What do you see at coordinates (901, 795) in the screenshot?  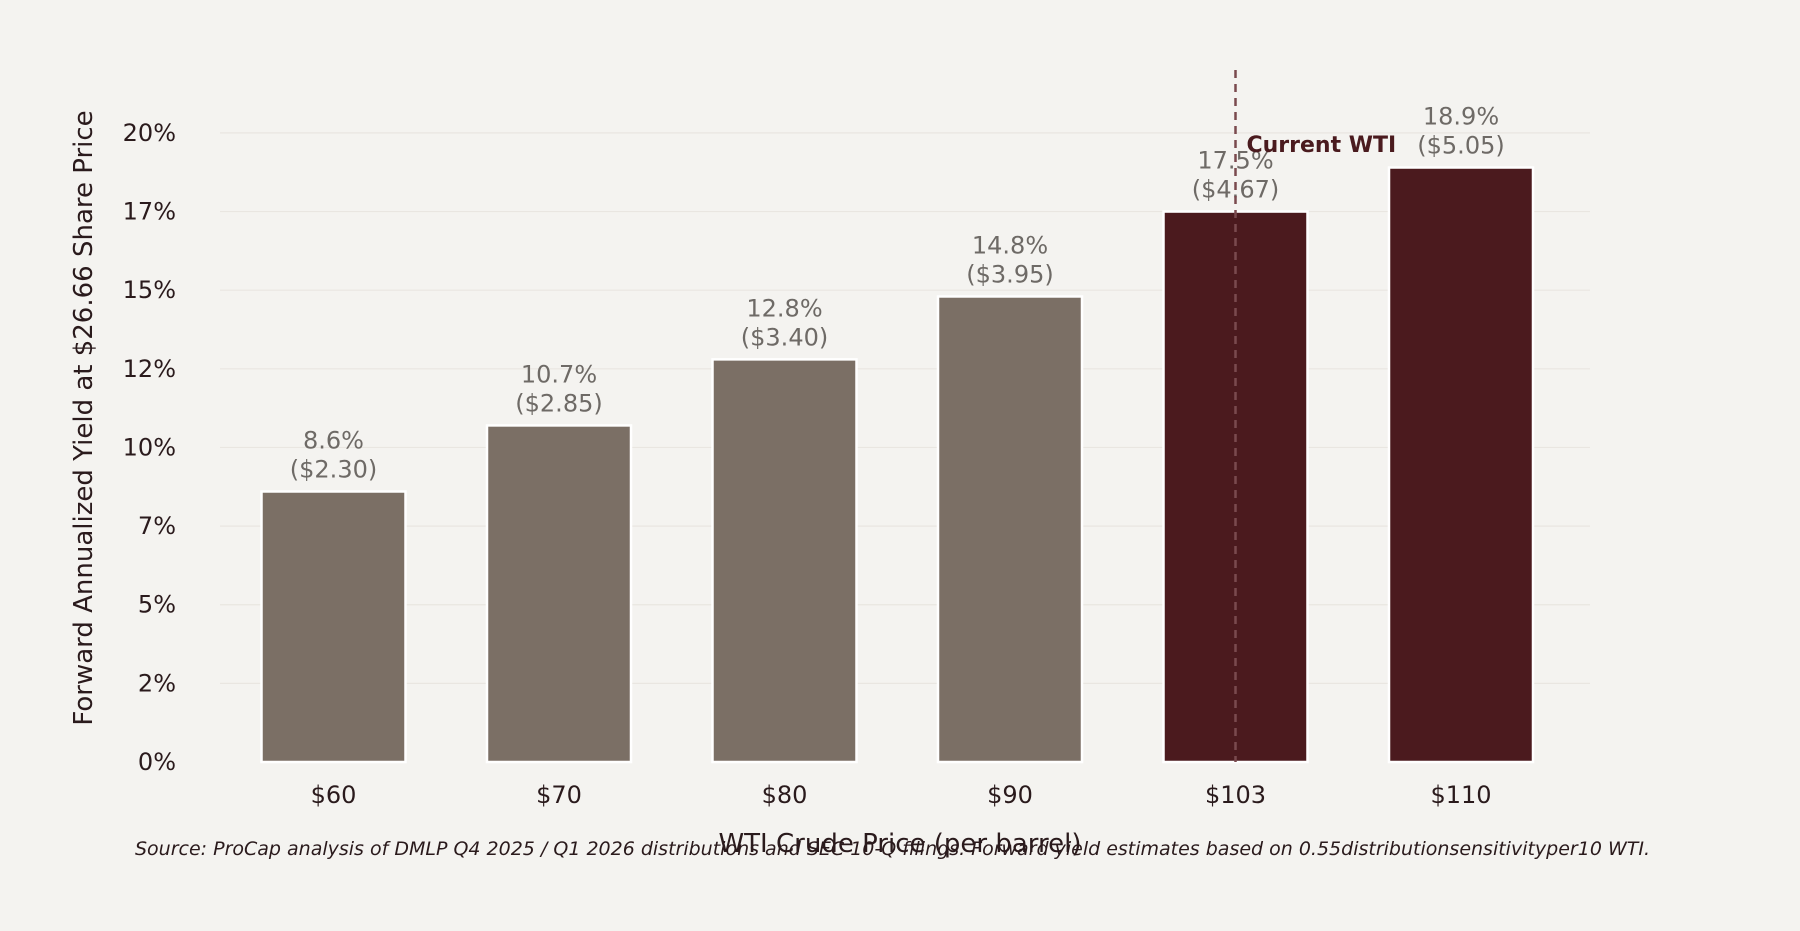 I see `x-axis-ticks: $60 $70 $80 $90 $103 $110` at bounding box center [901, 795].